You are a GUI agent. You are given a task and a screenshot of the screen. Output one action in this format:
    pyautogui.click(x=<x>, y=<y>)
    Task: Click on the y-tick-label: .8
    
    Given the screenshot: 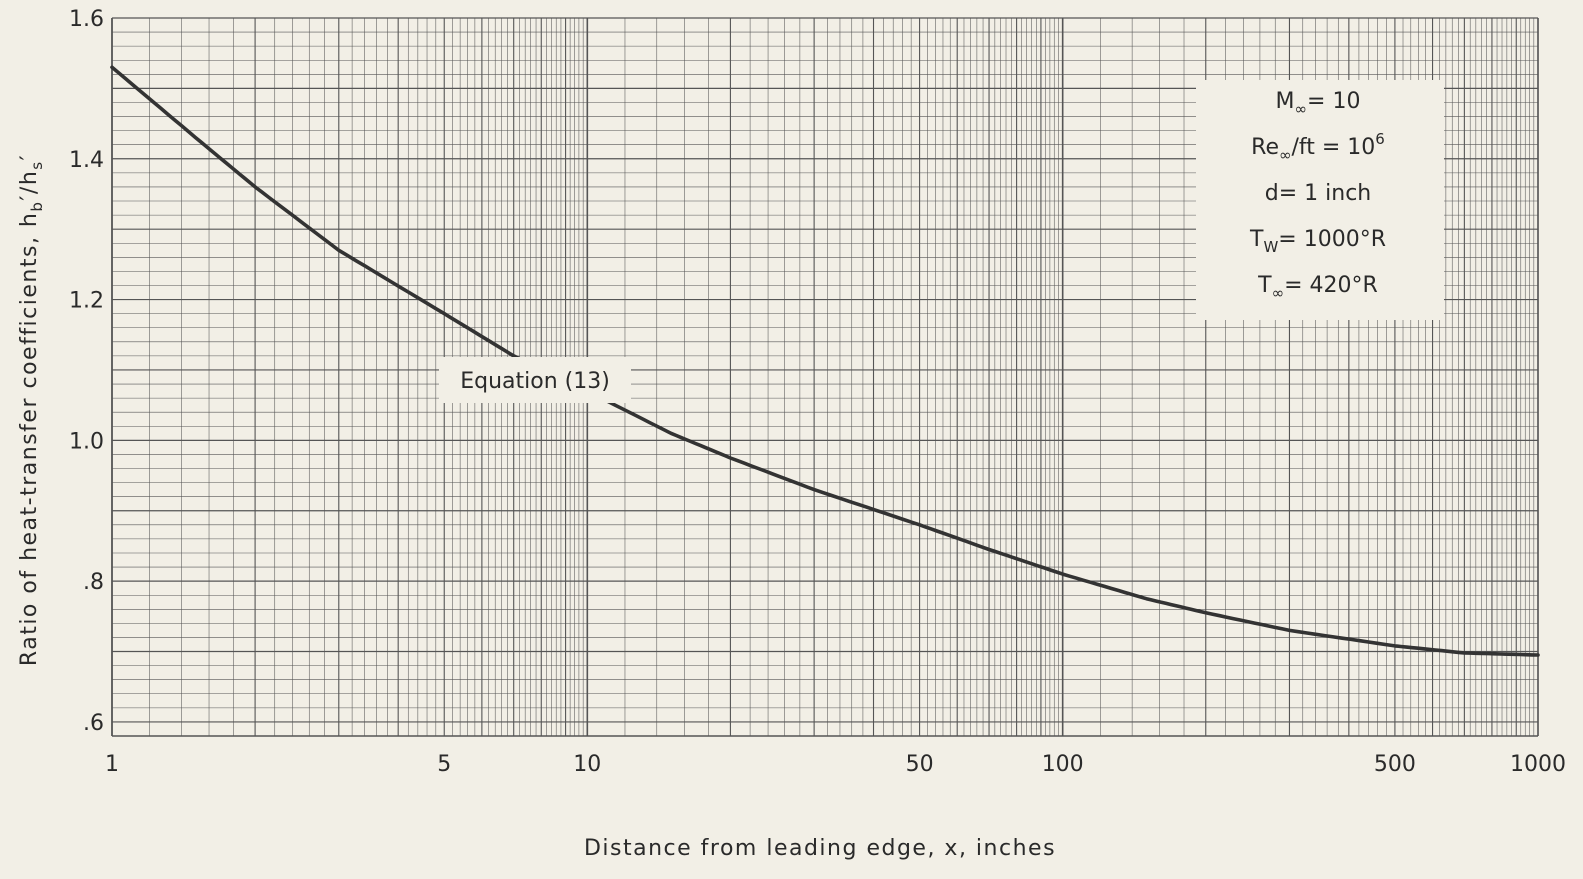 What is the action you would take?
    pyautogui.click(x=93, y=582)
    